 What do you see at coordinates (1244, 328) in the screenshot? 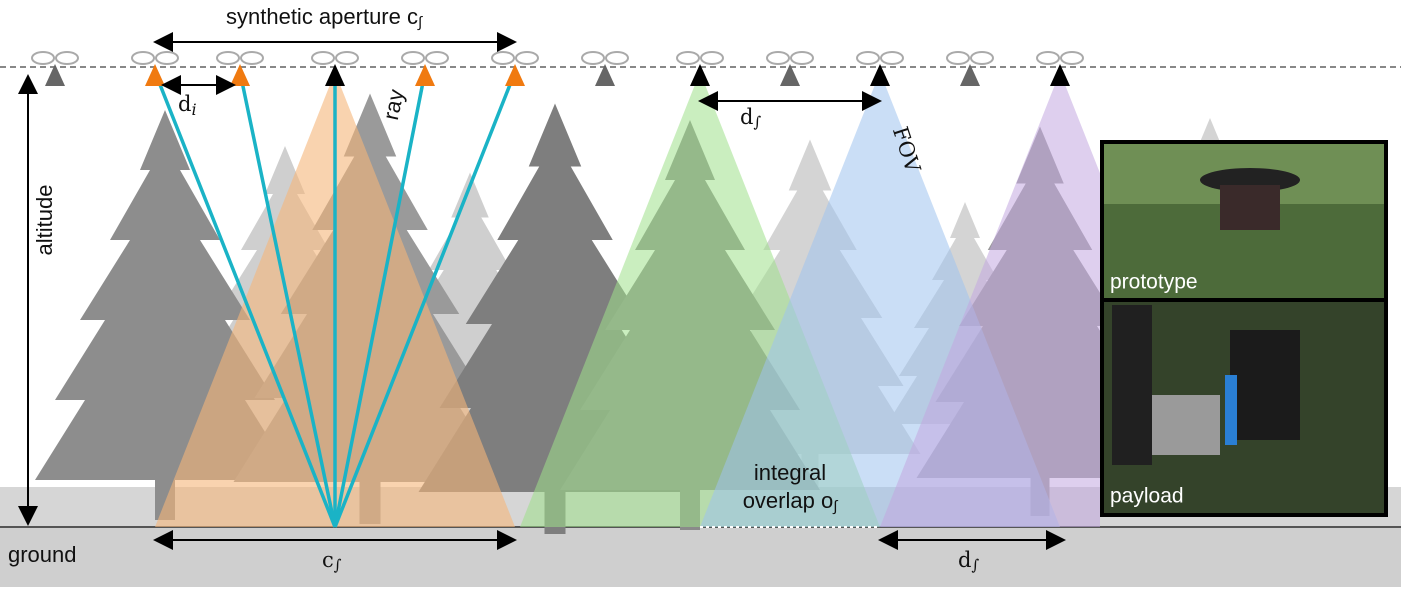
I see `inset-photos: prototype payload` at bounding box center [1244, 328].